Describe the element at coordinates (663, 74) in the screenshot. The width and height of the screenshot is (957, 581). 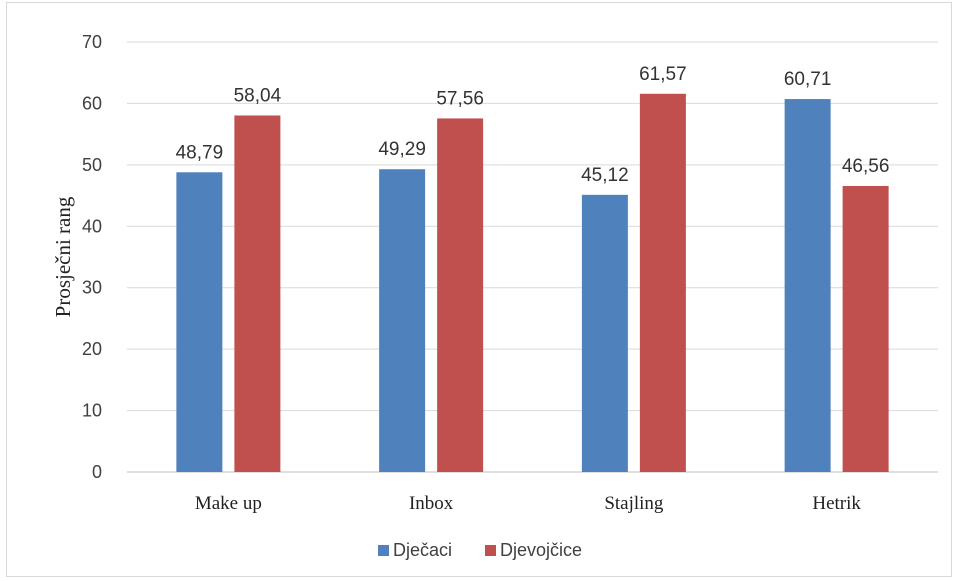
I see `data-label: 61,57` at that location.